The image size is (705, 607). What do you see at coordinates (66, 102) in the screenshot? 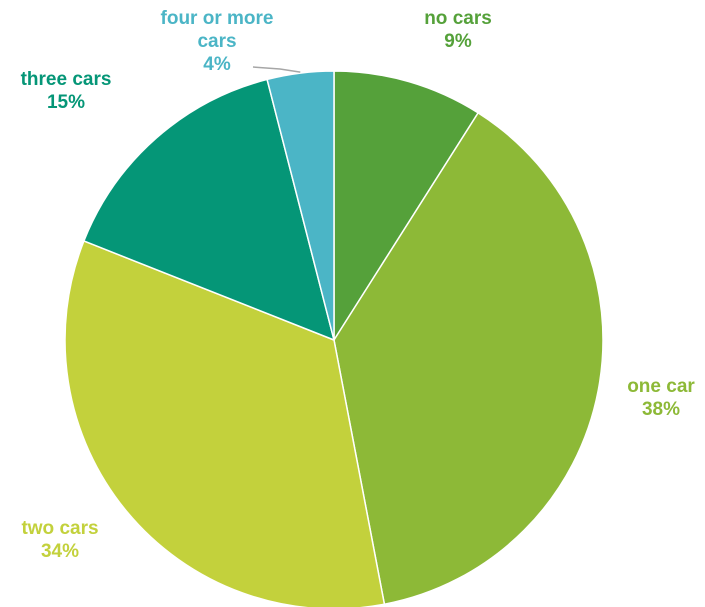
I see `slice-percent-label: 15%` at bounding box center [66, 102].